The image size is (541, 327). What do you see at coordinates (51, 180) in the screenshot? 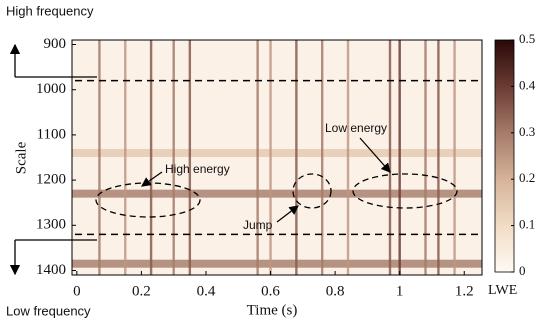
I see `y-tick-label: 1200` at bounding box center [51, 180].